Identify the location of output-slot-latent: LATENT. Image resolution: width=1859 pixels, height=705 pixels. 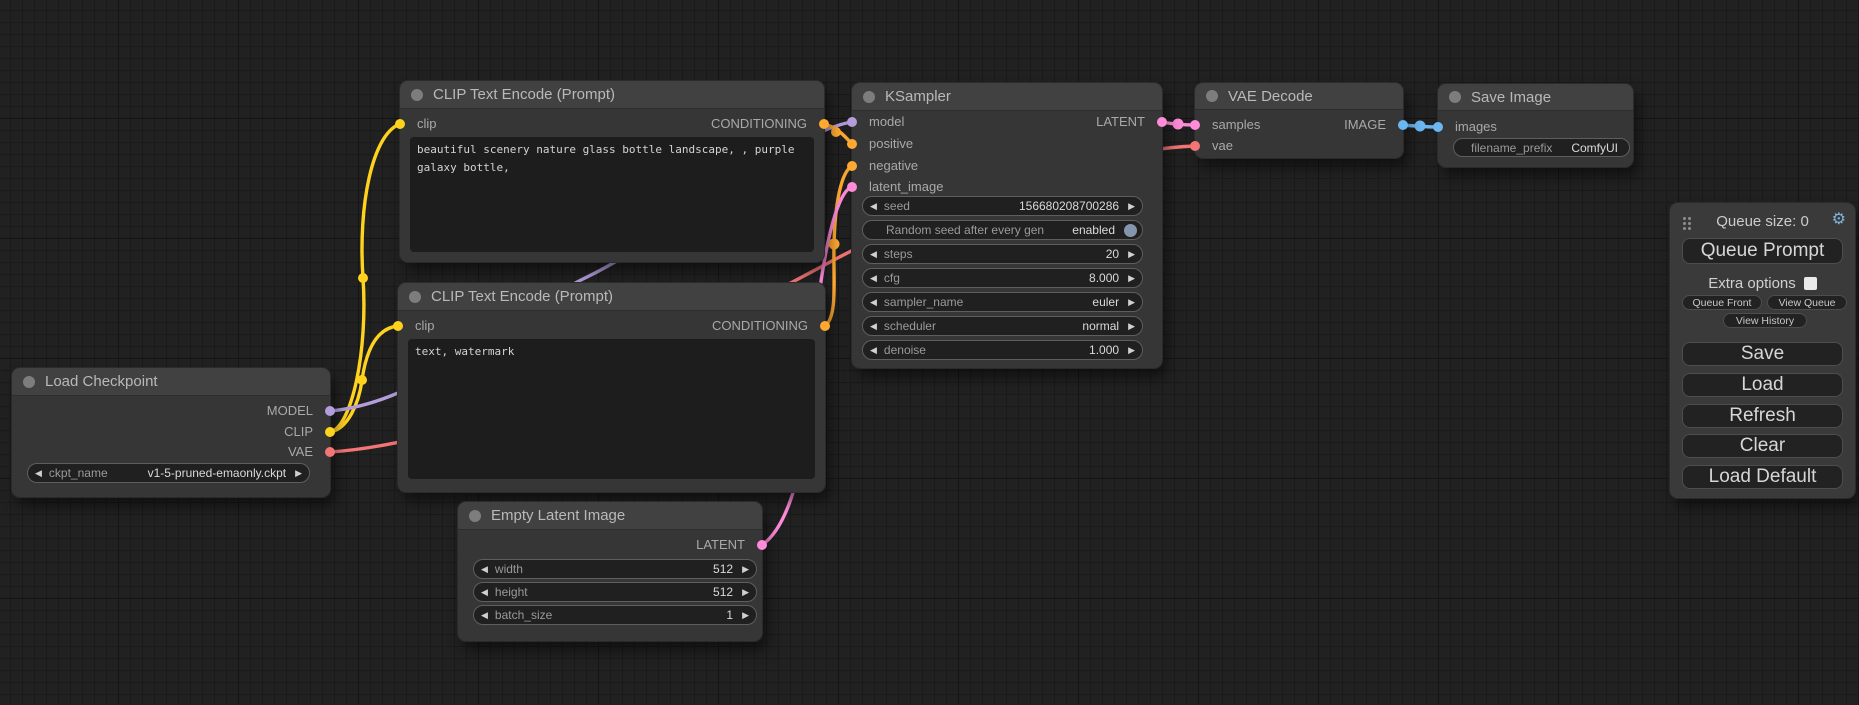
(612, 545).